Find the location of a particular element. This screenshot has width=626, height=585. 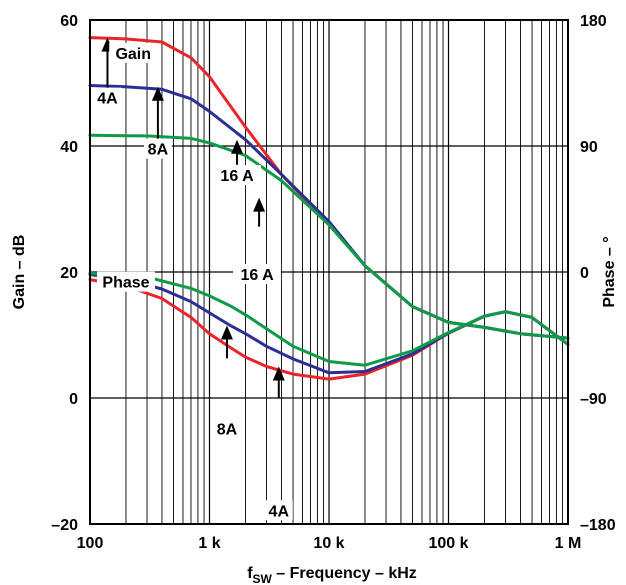

left-tick-label: –20 is located at coordinates (64, 525).